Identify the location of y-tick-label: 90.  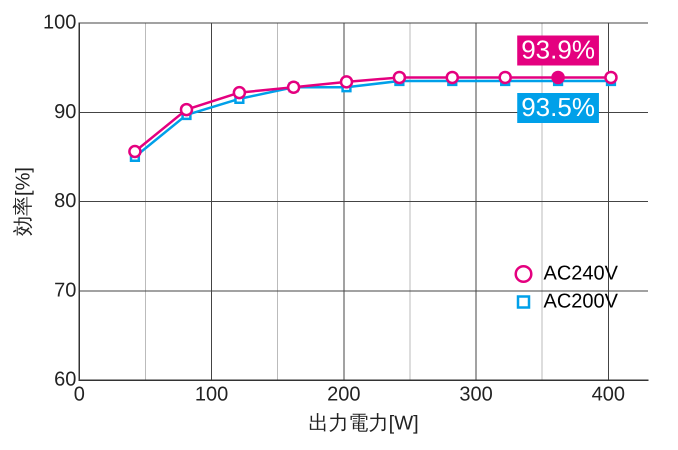
(65, 111).